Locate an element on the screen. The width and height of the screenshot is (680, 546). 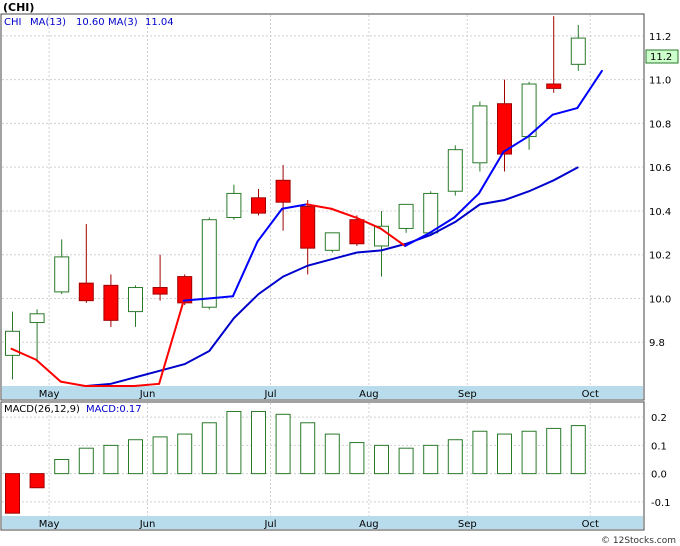
macd-date-band is located at coordinates (322, 522).